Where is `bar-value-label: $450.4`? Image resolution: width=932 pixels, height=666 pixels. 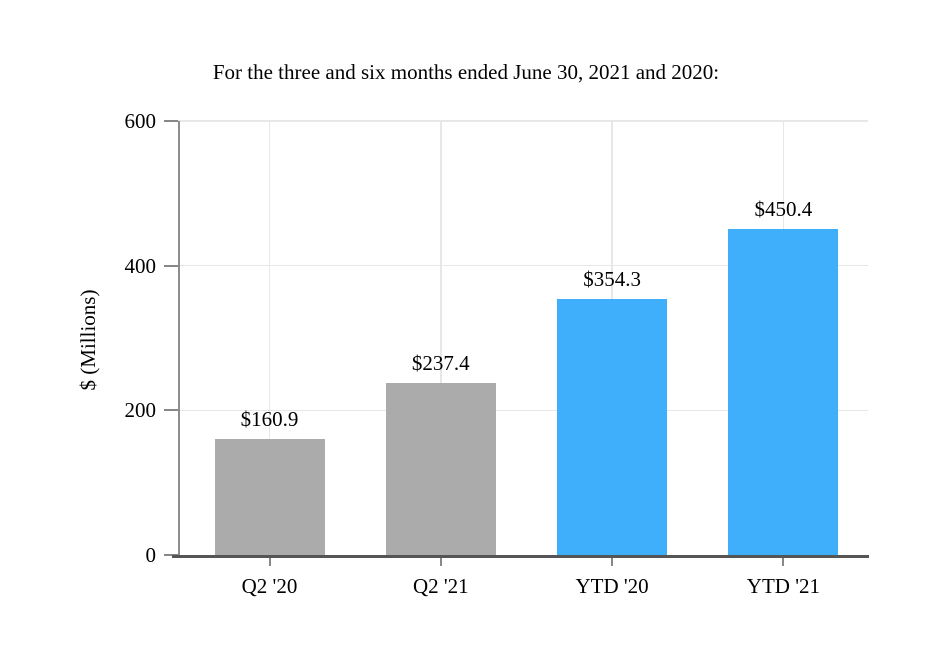
bar-value-label: $450.4 is located at coordinates (783, 209).